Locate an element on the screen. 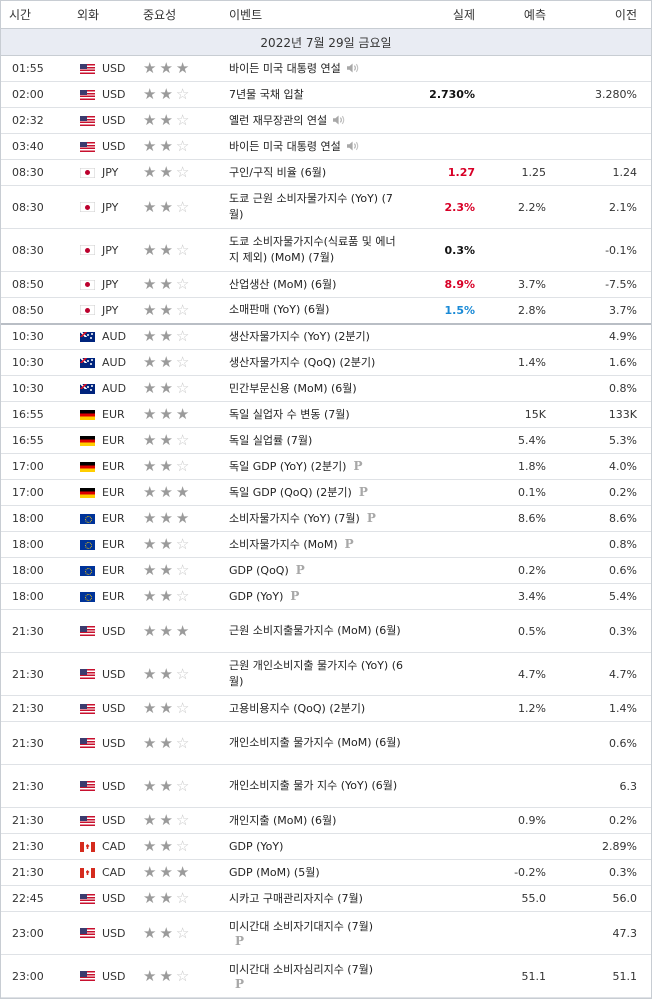 The height and width of the screenshot is (999, 654). event-row: 03:40 USD ★ ★ ☆ 바이든 미국 대통령 연설 is located at coordinates (326, 146).